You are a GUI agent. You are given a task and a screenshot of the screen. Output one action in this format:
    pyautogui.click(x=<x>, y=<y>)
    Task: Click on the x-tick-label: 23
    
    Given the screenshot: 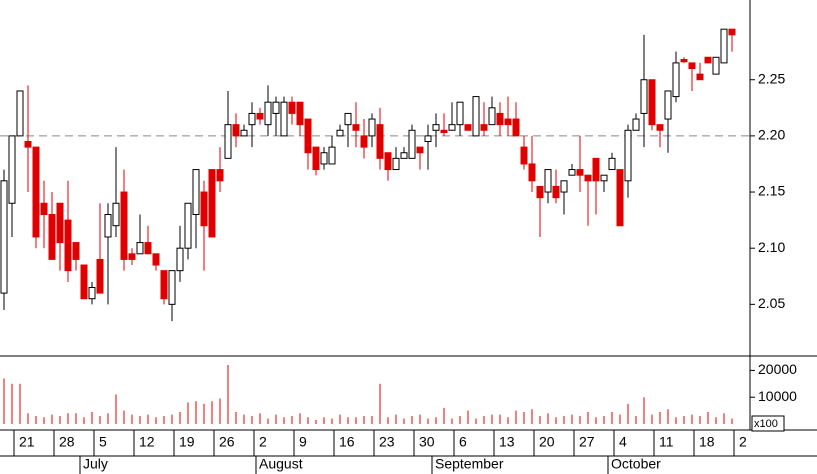 What is the action you would take?
    pyautogui.click(x=387, y=442)
    